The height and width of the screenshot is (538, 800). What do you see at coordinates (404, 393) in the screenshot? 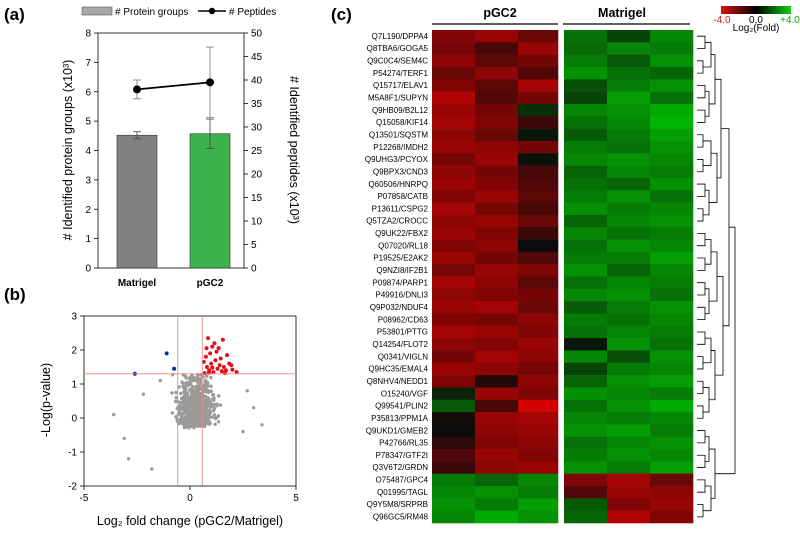
I see `heatmap-row-label: O15240/VGF` at bounding box center [404, 393].